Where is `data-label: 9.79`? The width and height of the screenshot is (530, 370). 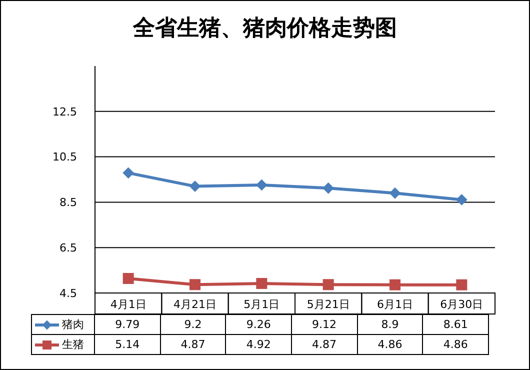
data-label: 9.79 is located at coordinates (127, 324).